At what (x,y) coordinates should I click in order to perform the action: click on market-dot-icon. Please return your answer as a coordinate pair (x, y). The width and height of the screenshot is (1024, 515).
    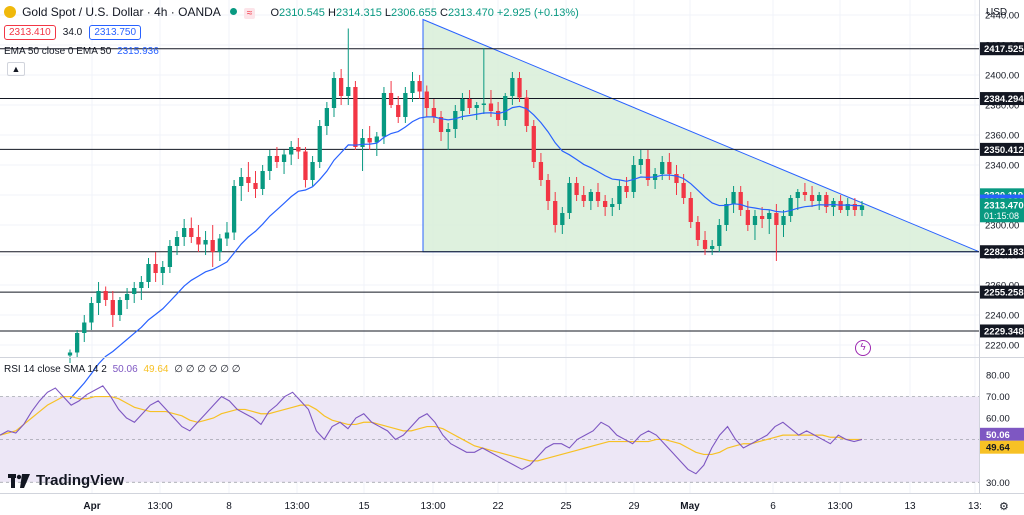
    Looking at the image, I should click on (233, 11).